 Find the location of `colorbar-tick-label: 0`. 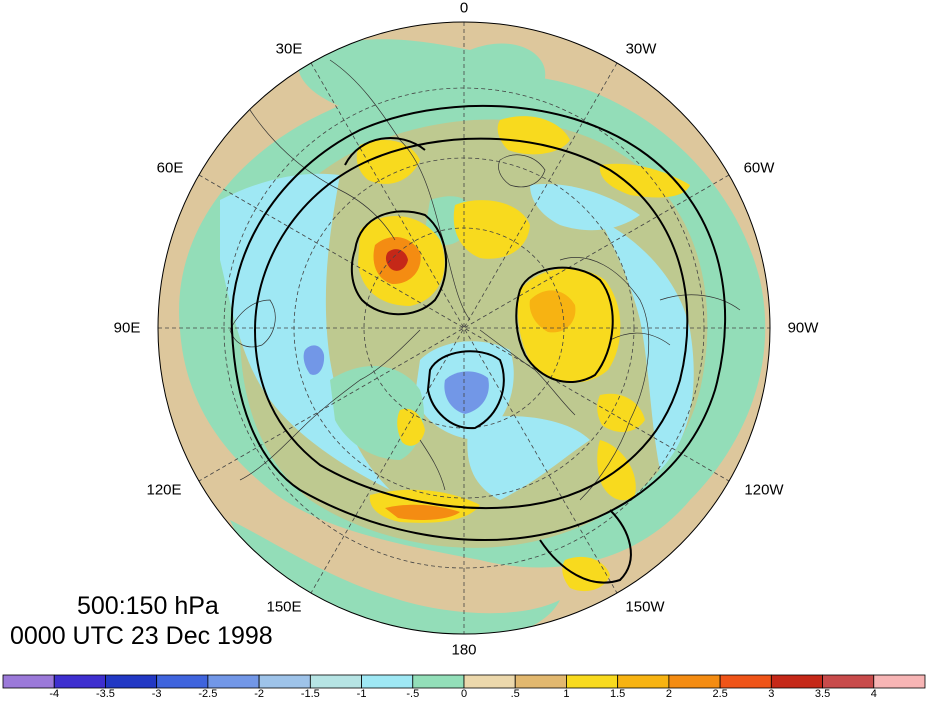

colorbar-tick-label: 0 is located at coordinates (464, 694).